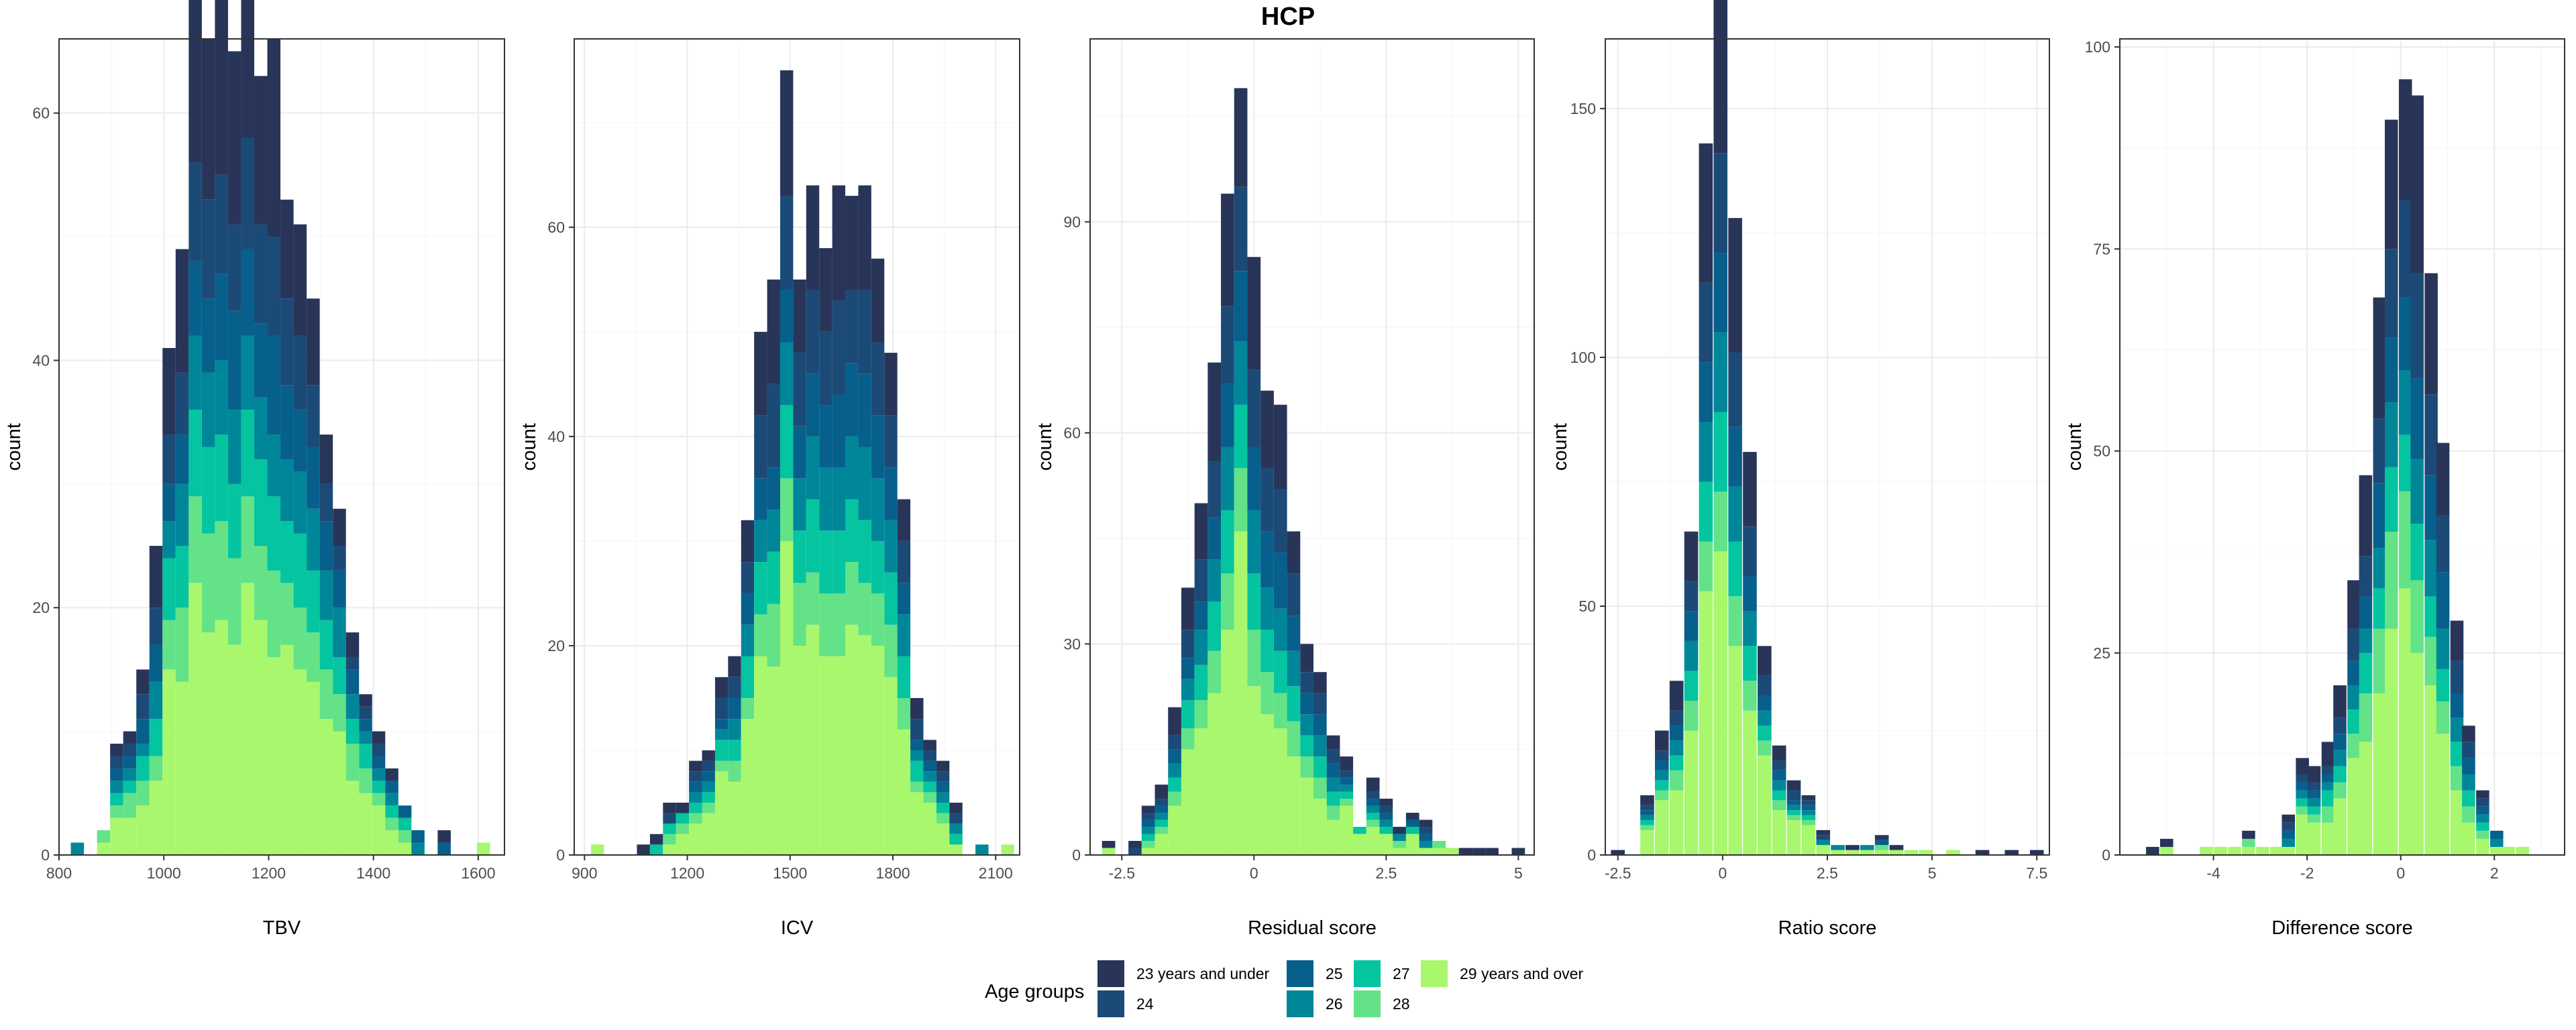 The width and height of the screenshot is (2576, 1030). I want to click on x-tick-label: -4, so click(2213, 873).